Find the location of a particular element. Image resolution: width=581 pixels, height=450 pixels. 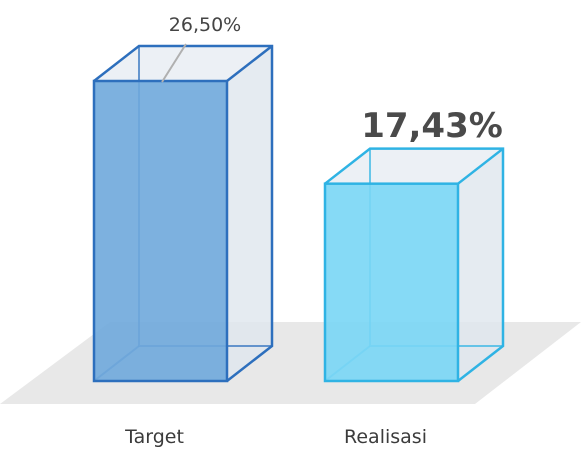

data-label-target: 26,50% is located at coordinates (205, 25).